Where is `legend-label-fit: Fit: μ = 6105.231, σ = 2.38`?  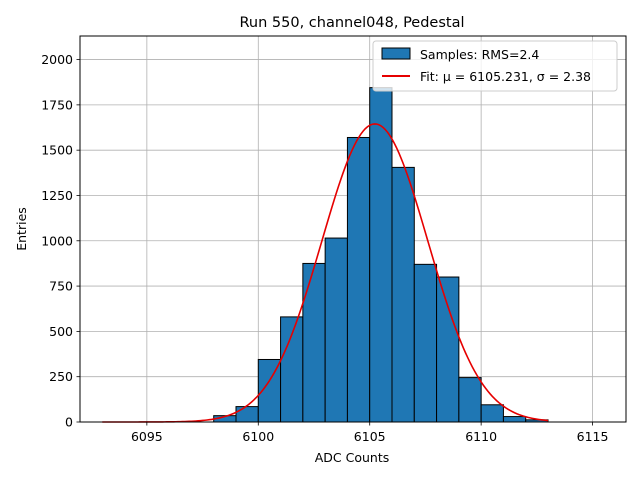
legend-label-fit: Fit: μ = 6105.231, σ = 2.38 is located at coordinates (505, 76).